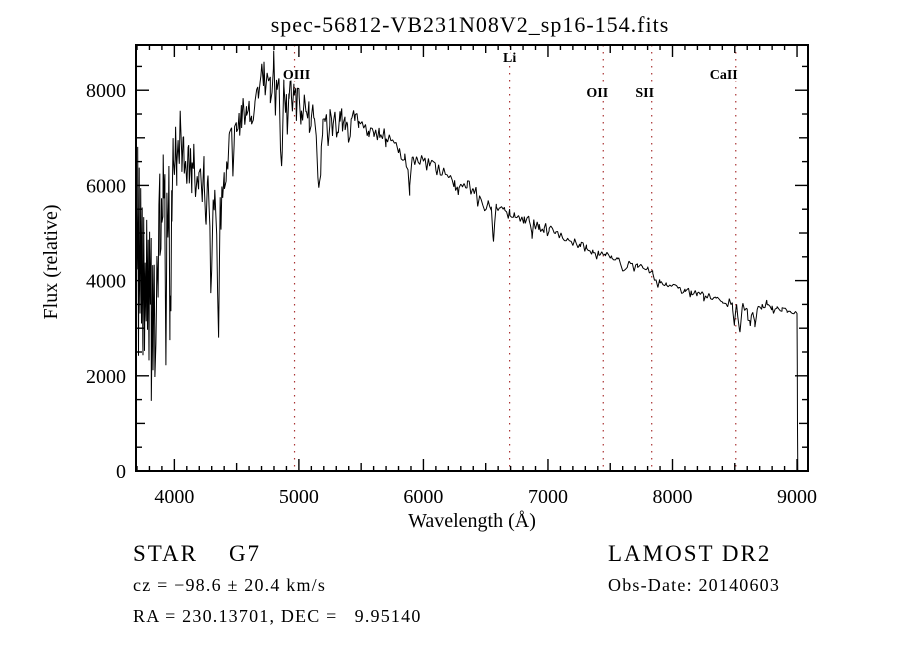  What do you see at coordinates (106, 91) in the screenshot?
I see `y-tick-label: 8000` at bounding box center [106, 91].